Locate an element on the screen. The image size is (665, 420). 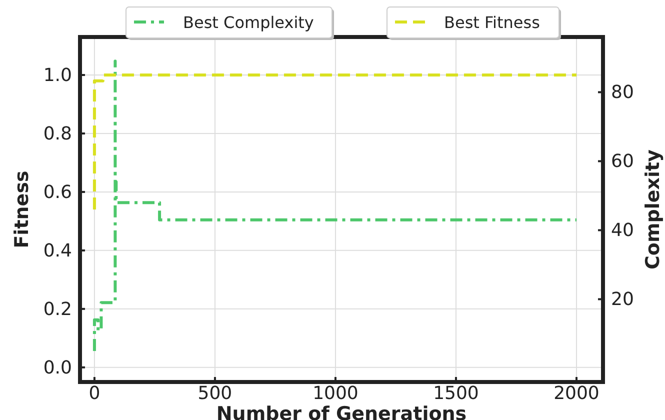
x-tick-label: 2000 is located at coordinates (577, 393).